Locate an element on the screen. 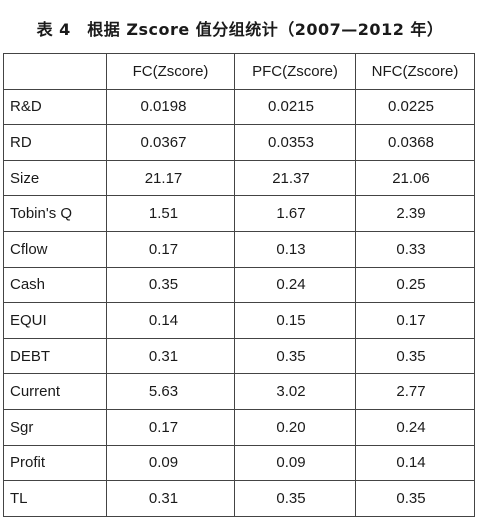  fc-value: 5.63 is located at coordinates (170, 391).